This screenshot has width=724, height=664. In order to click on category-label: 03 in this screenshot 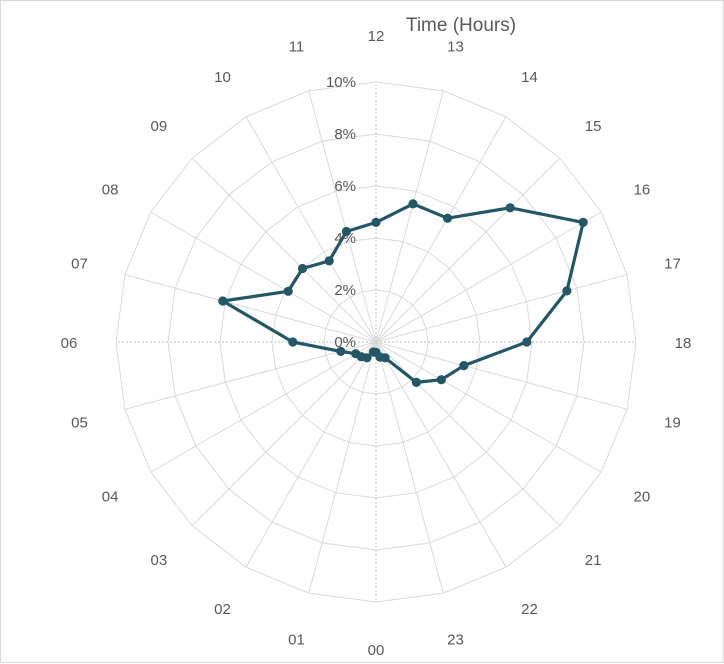, I will do `click(159, 560)`.